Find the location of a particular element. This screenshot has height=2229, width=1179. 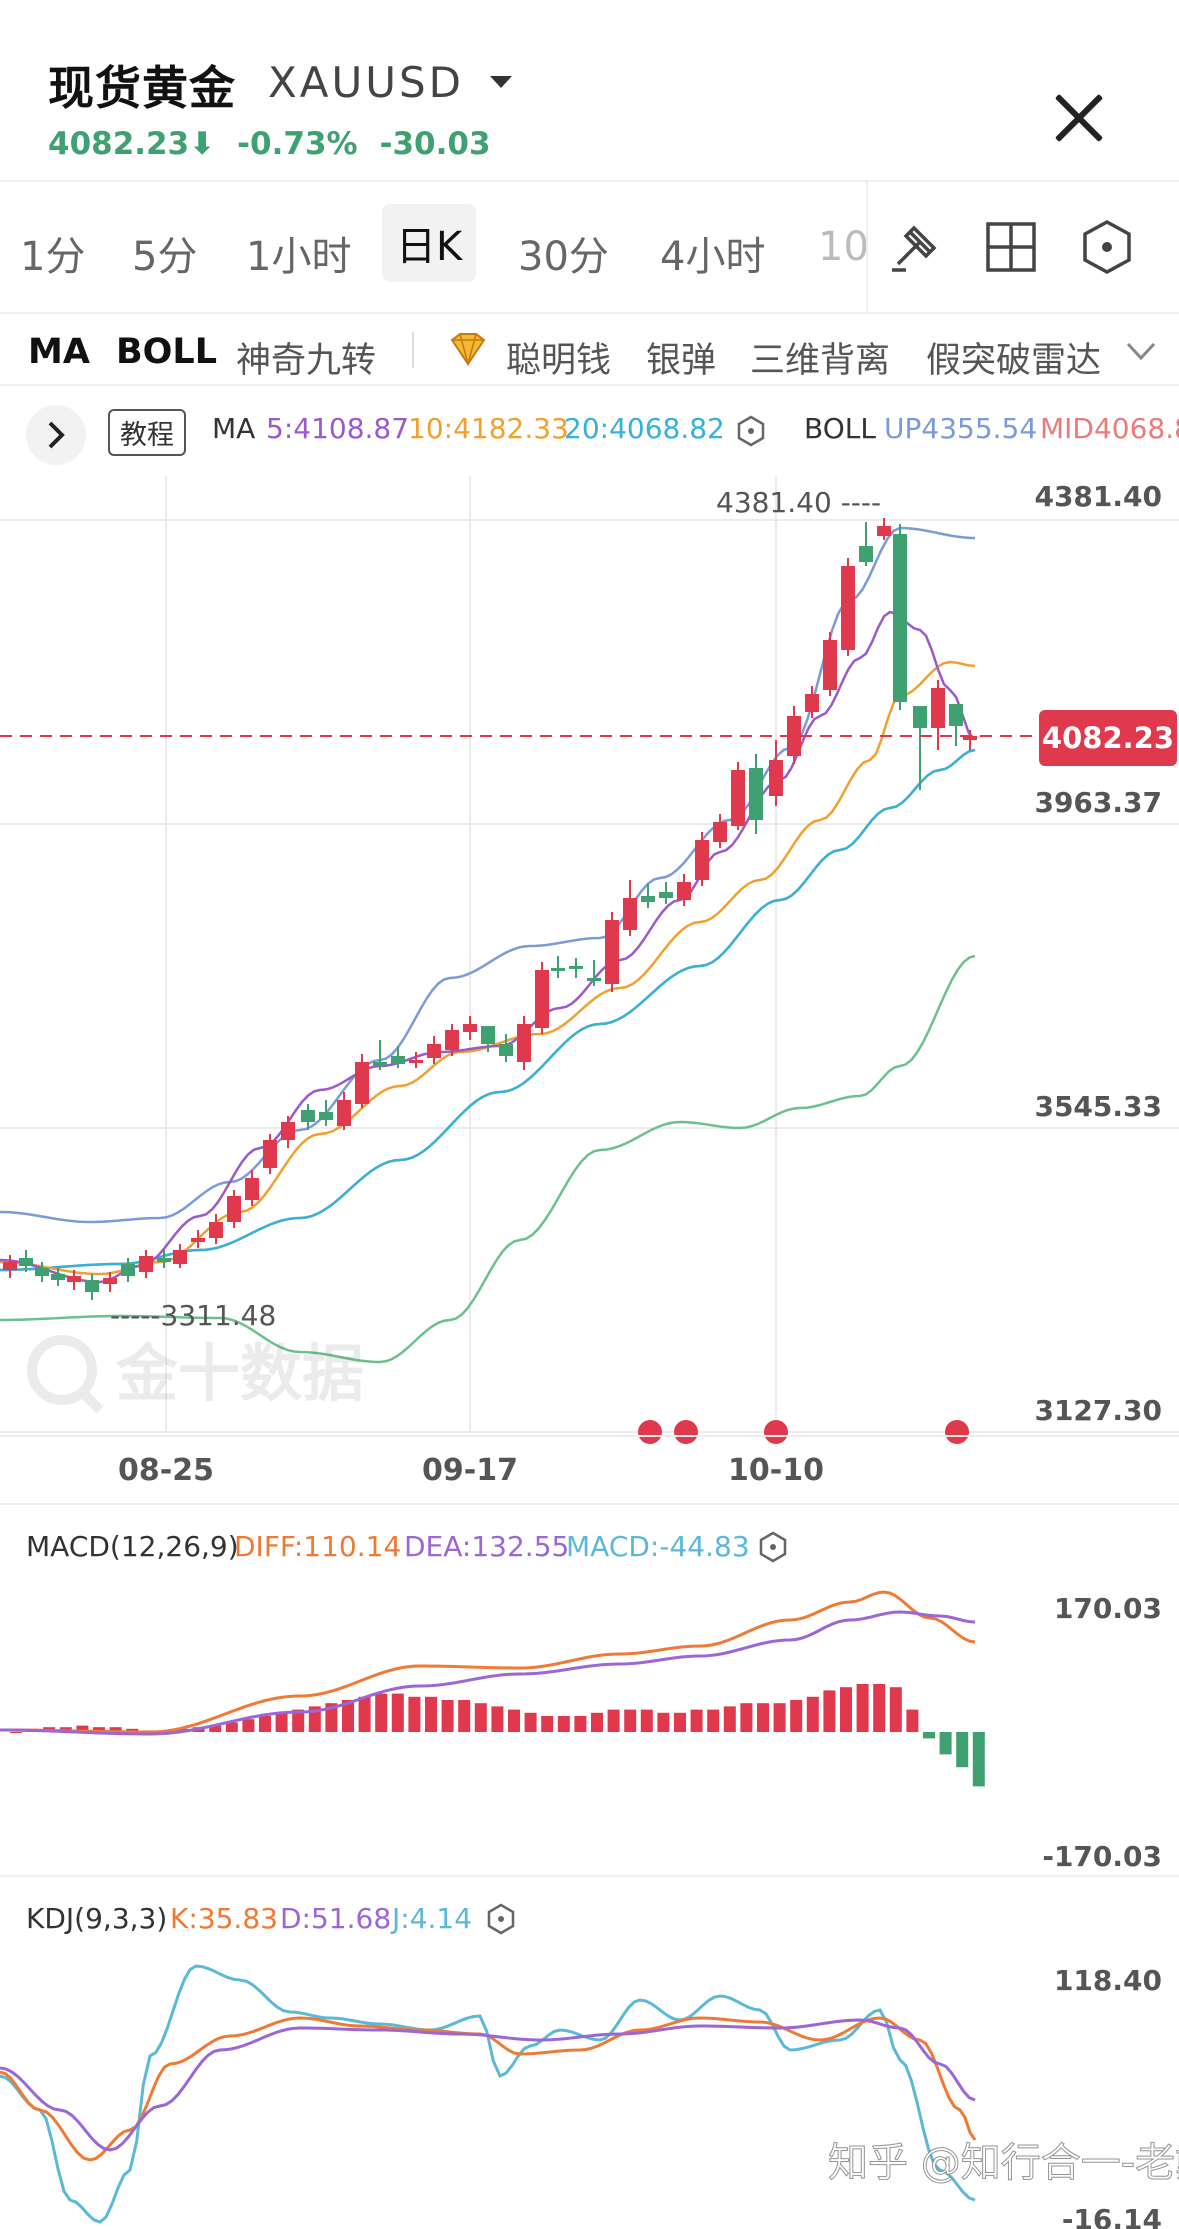

macd-value: MACD:-44.83 is located at coordinates (658, 1546).